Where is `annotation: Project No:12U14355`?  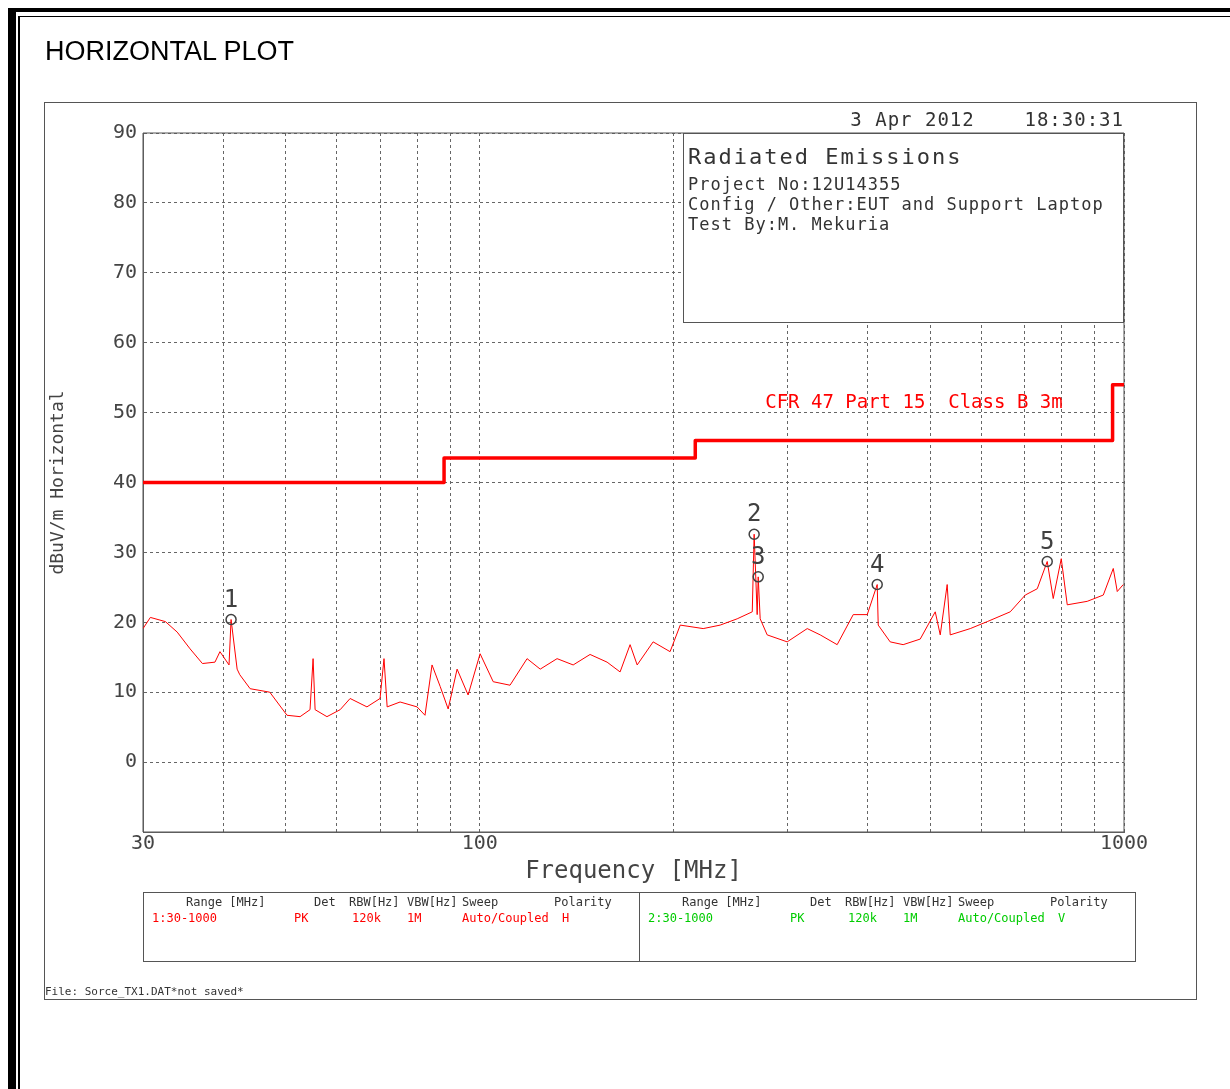
annotation: Project No:12U14355 is located at coordinates (795, 184).